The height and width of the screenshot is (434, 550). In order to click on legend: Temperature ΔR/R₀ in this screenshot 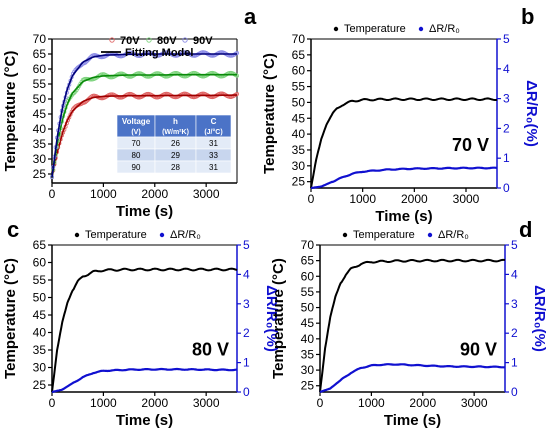, I will do `click(405, 235)`.